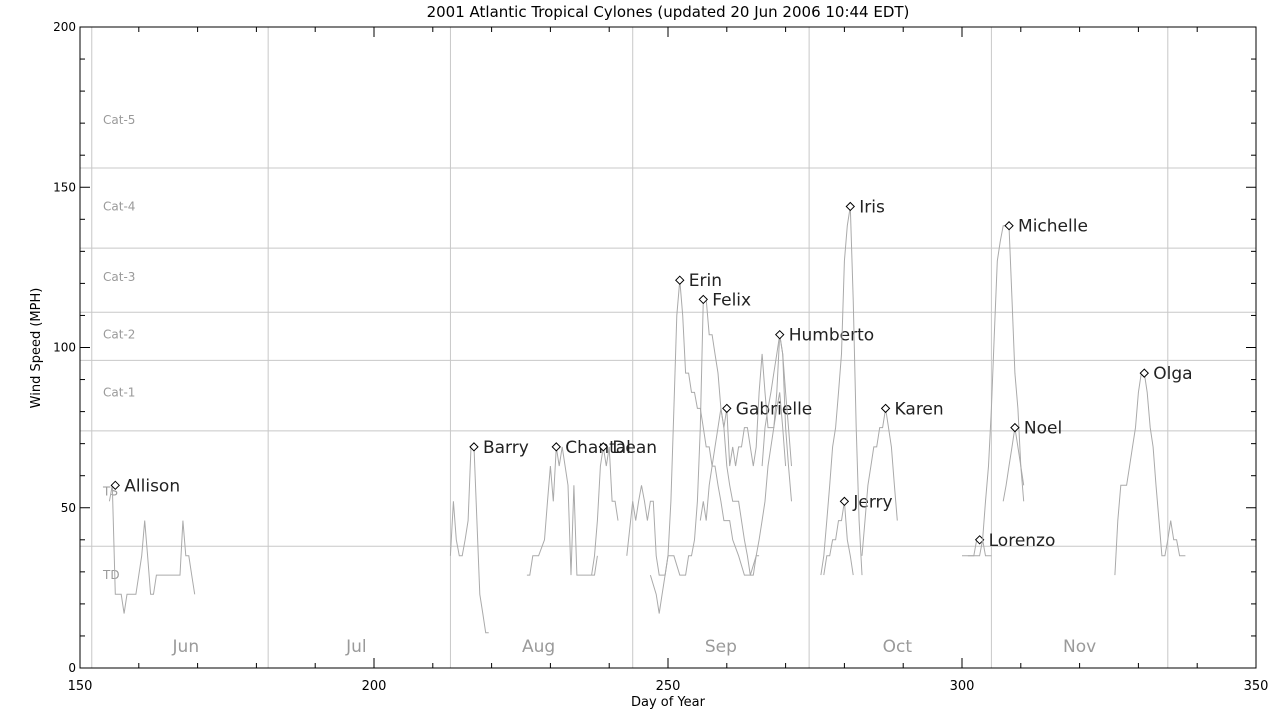 This screenshot has height=720, width=1280. Describe the element at coordinates (152, 486) in the screenshot. I see `storm-label: Allison` at that location.